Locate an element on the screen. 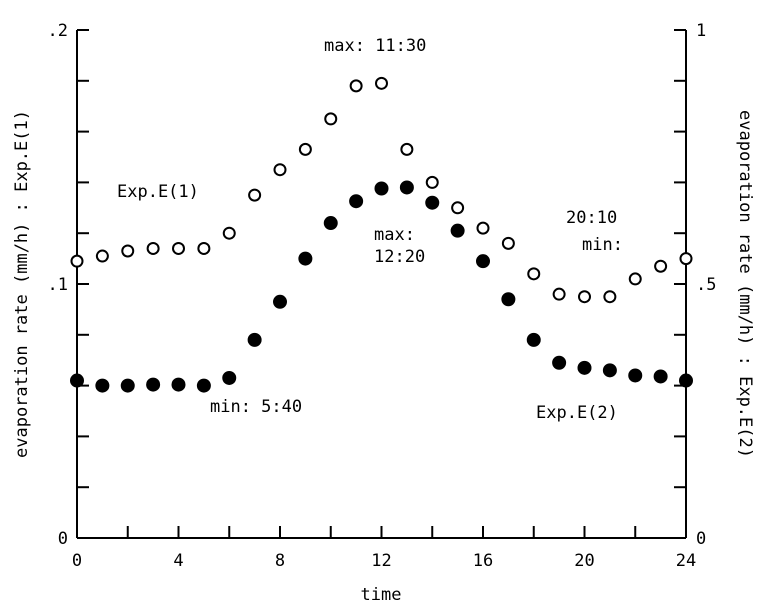  y-right-tick-label: 0 is located at coordinates (701, 539).